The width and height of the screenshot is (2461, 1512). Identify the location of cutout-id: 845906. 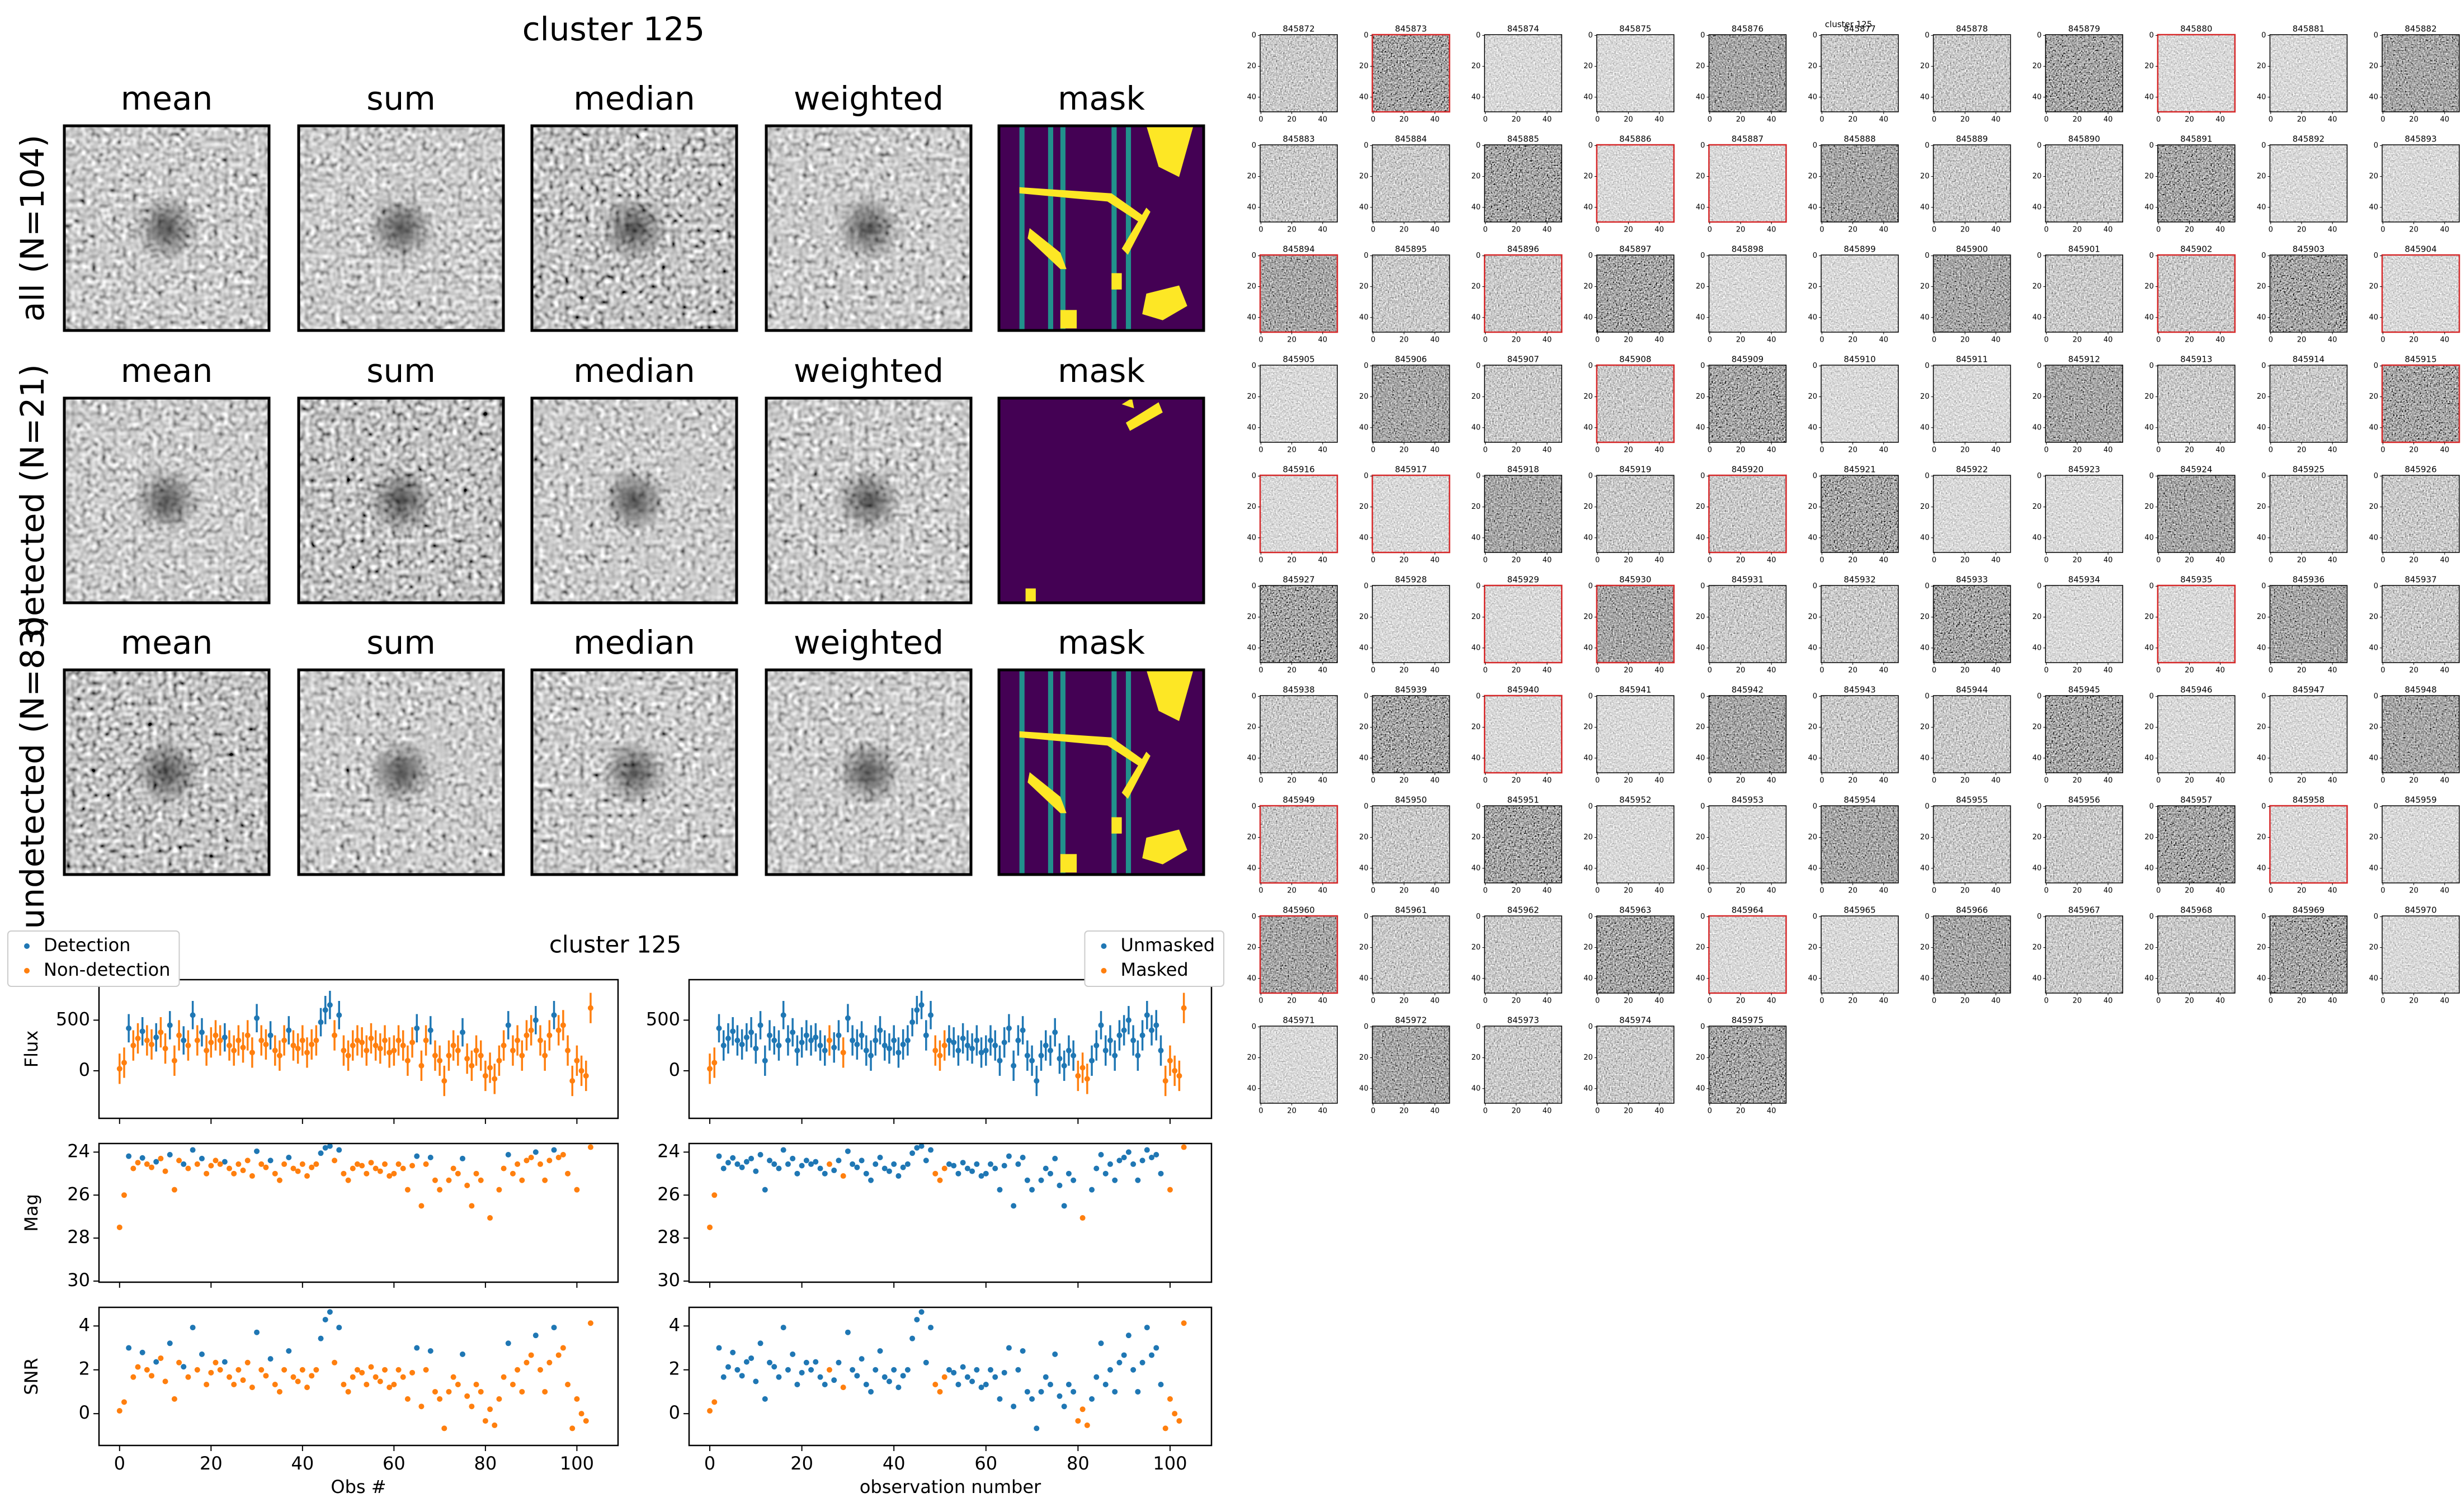
(1411, 360).